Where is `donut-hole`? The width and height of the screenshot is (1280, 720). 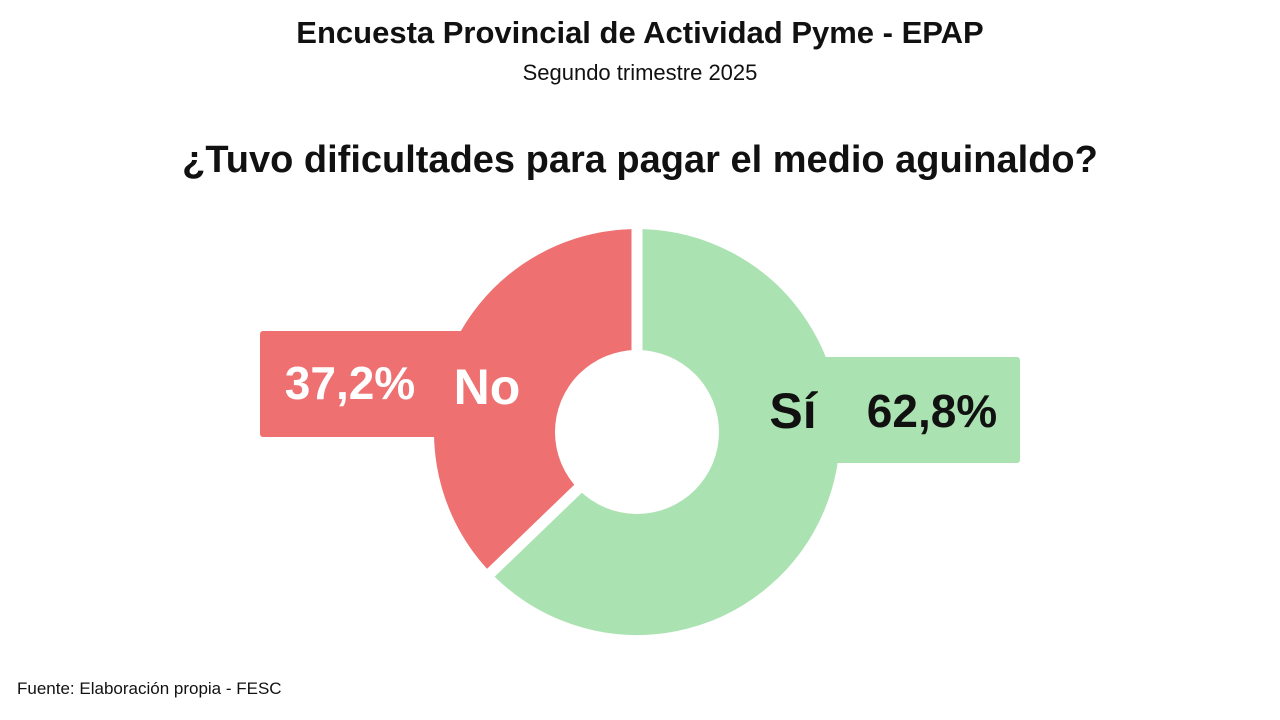 donut-hole is located at coordinates (637, 432).